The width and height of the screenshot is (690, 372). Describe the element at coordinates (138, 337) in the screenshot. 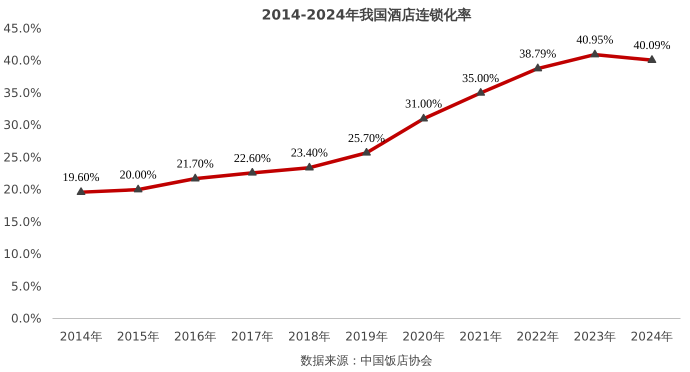

I see `x-tick-label: 2015年` at that location.